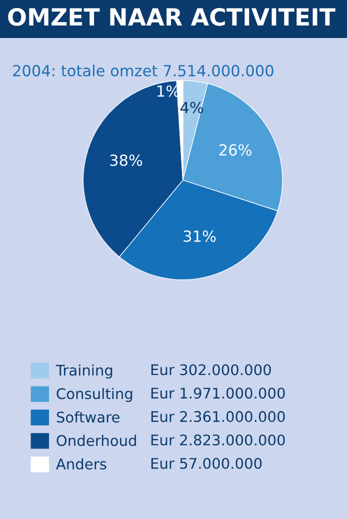 This screenshot has width=347, height=519. What do you see at coordinates (143, 70) in the screenshot?
I see `chart-subtitle: 2004: totale omzet 7.514.000.000` at bounding box center [143, 70].